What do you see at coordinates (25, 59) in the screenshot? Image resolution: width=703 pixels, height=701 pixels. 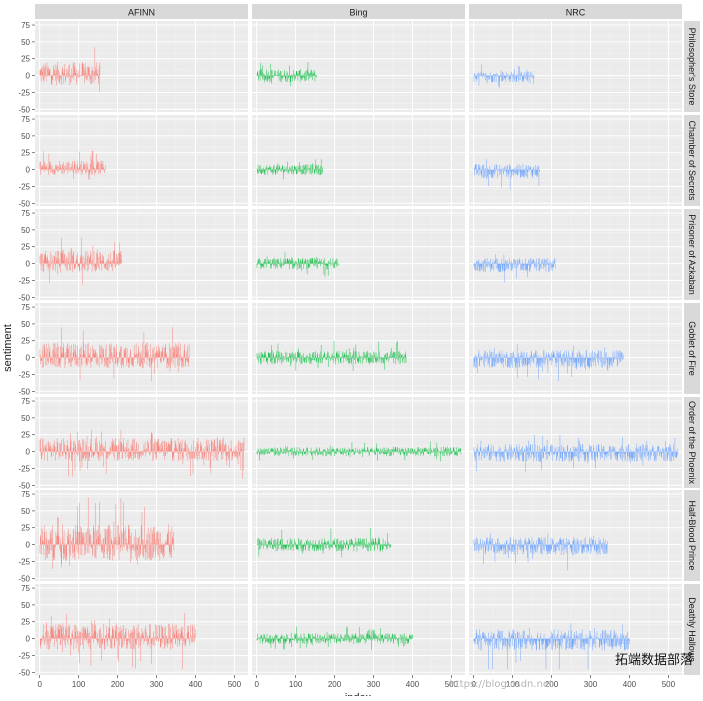 I see `y-tick-label: 25` at bounding box center [25, 59].